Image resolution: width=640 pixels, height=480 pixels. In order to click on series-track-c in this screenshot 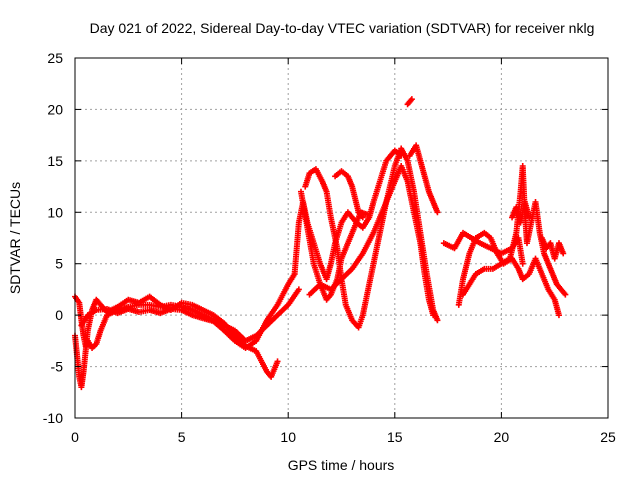, I will do `click(188, 311)`.